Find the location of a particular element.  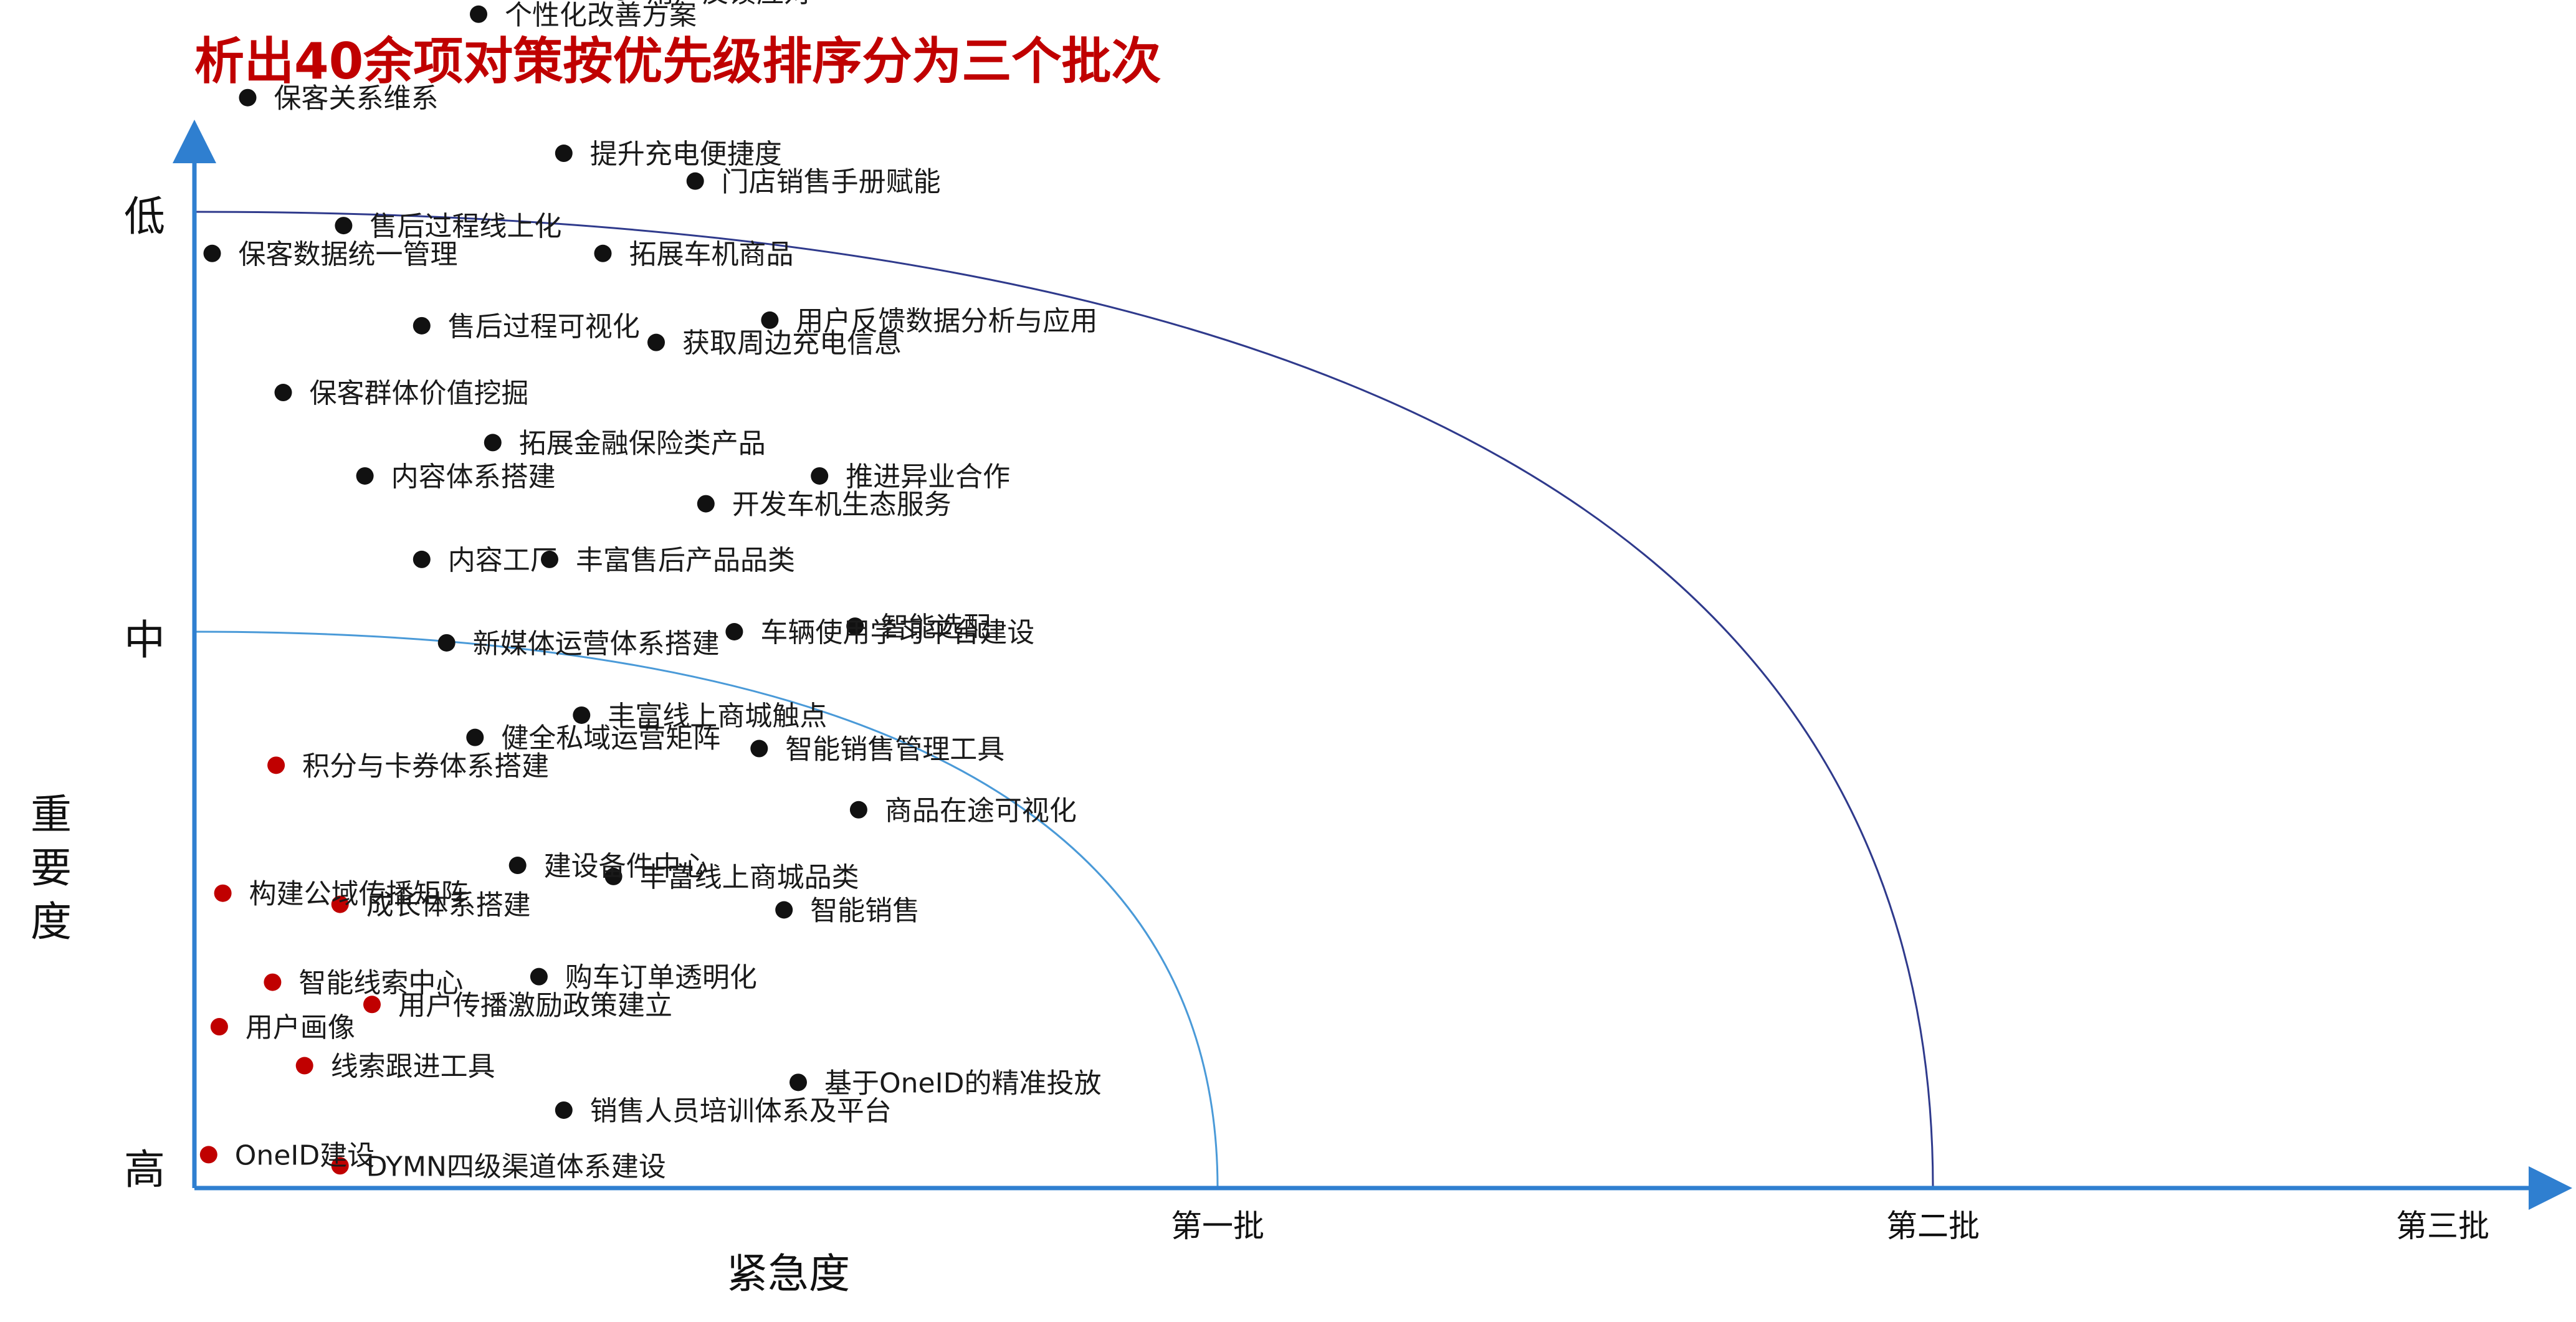

data-point-label: 用户画像 is located at coordinates (300, 1028).